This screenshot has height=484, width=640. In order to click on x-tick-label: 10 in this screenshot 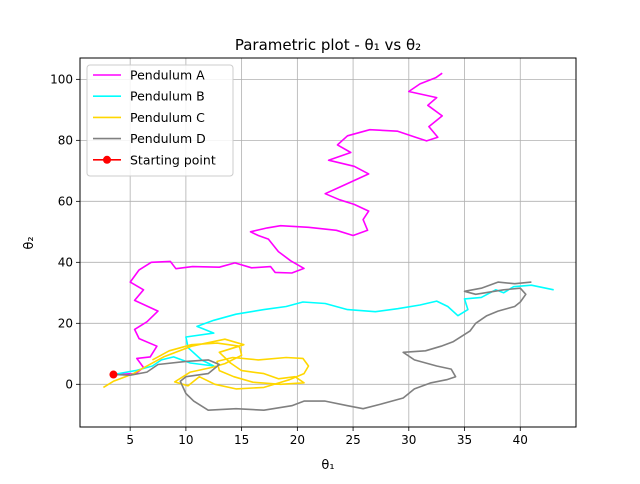, I will do `click(185, 440)`.